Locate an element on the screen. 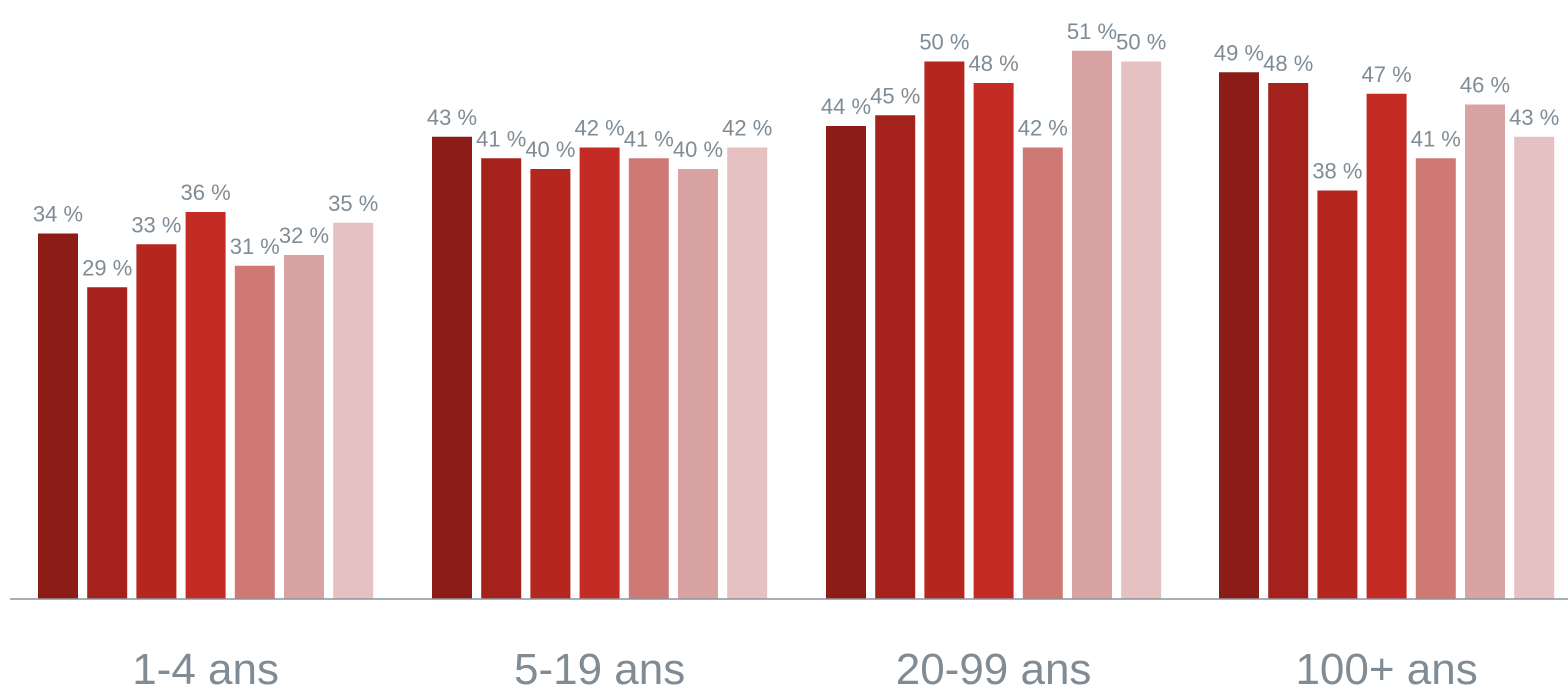 The height and width of the screenshot is (688, 1568). category-label-4: 100+ ans is located at coordinates (1386, 666).